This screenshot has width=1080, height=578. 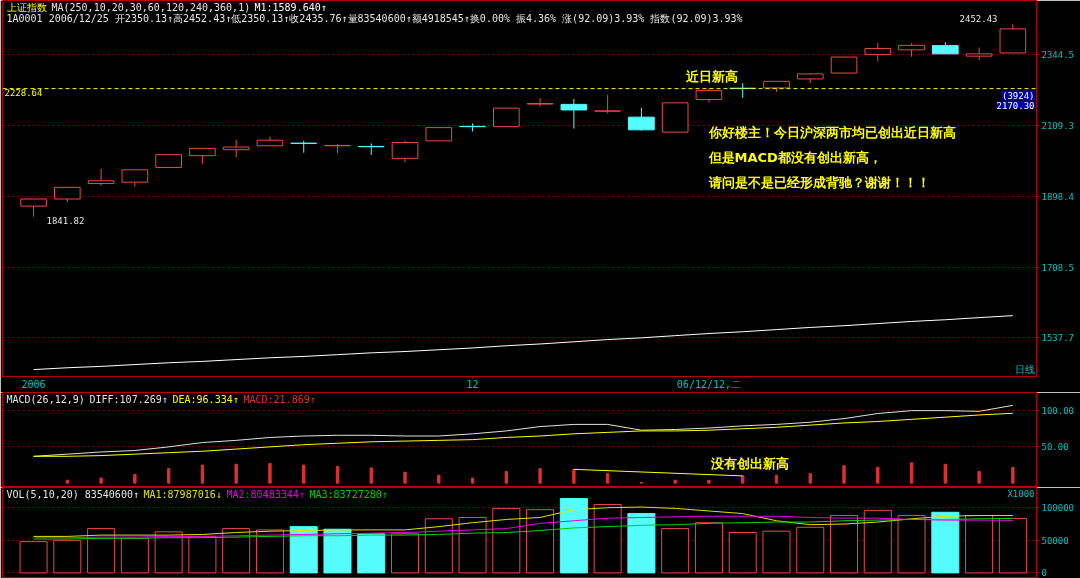 What do you see at coordinates (1024, 369) in the screenshot?
I see `annotation: 日线` at bounding box center [1024, 369].